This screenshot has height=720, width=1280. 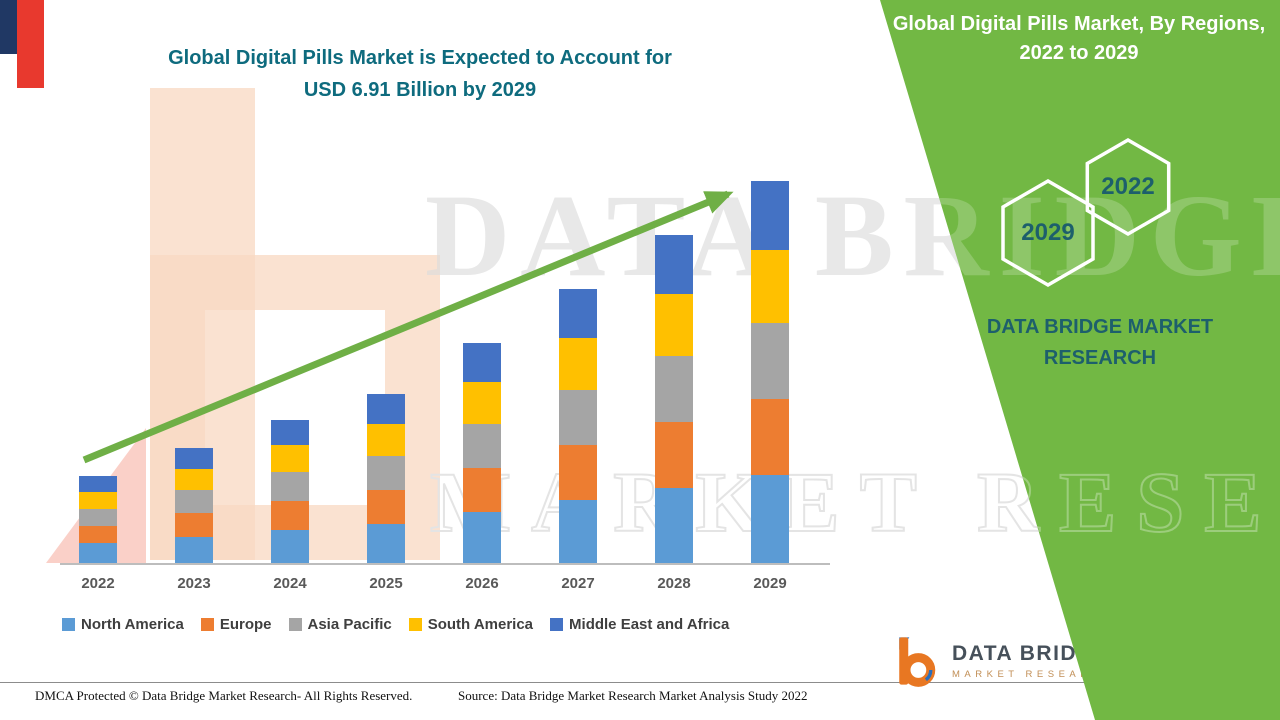 I want to click on bar-2029, so click(x=770, y=372).